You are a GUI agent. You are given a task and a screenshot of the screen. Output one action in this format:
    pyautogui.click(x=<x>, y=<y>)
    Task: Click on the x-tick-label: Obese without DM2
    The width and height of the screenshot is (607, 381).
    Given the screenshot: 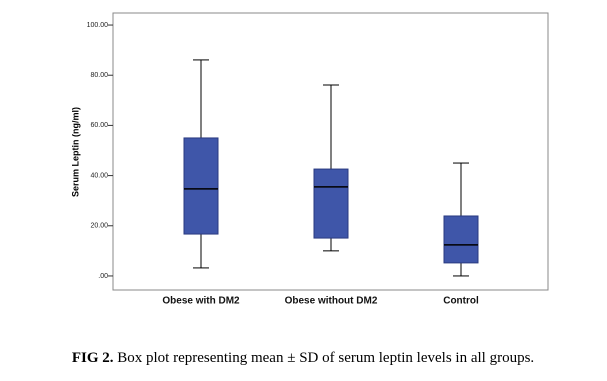 What is the action you would take?
    pyautogui.click(x=331, y=301)
    